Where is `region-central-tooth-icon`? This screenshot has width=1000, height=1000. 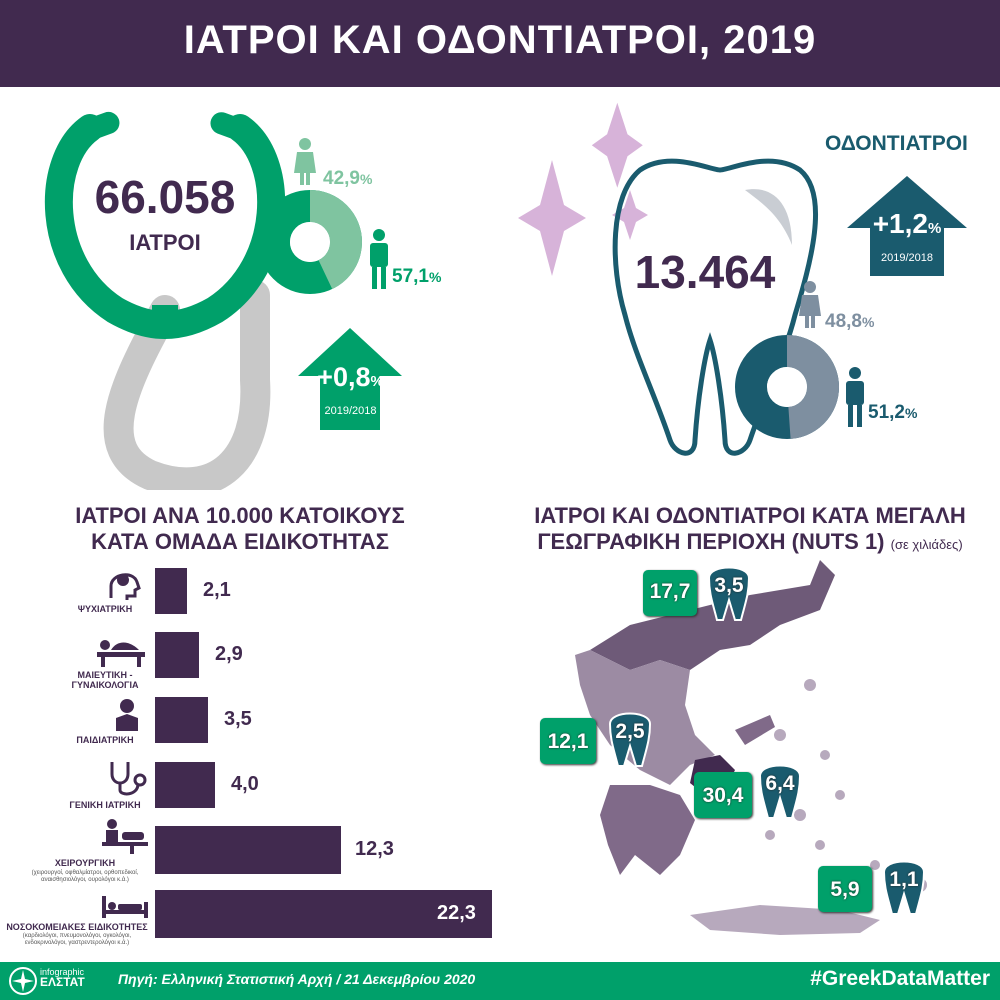
region-central-tooth-icon is located at coordinates (630, 739).